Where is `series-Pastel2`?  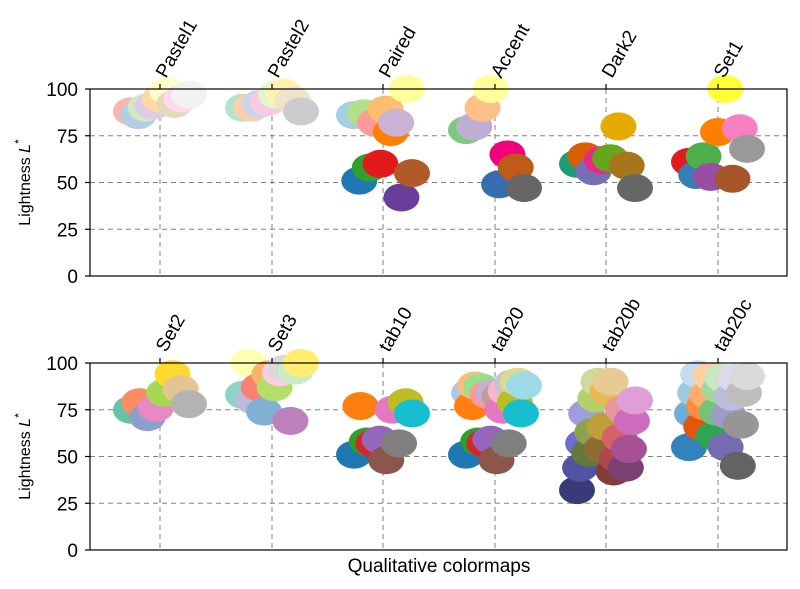 series-Pastel2 is located at coordinates (272, 102).